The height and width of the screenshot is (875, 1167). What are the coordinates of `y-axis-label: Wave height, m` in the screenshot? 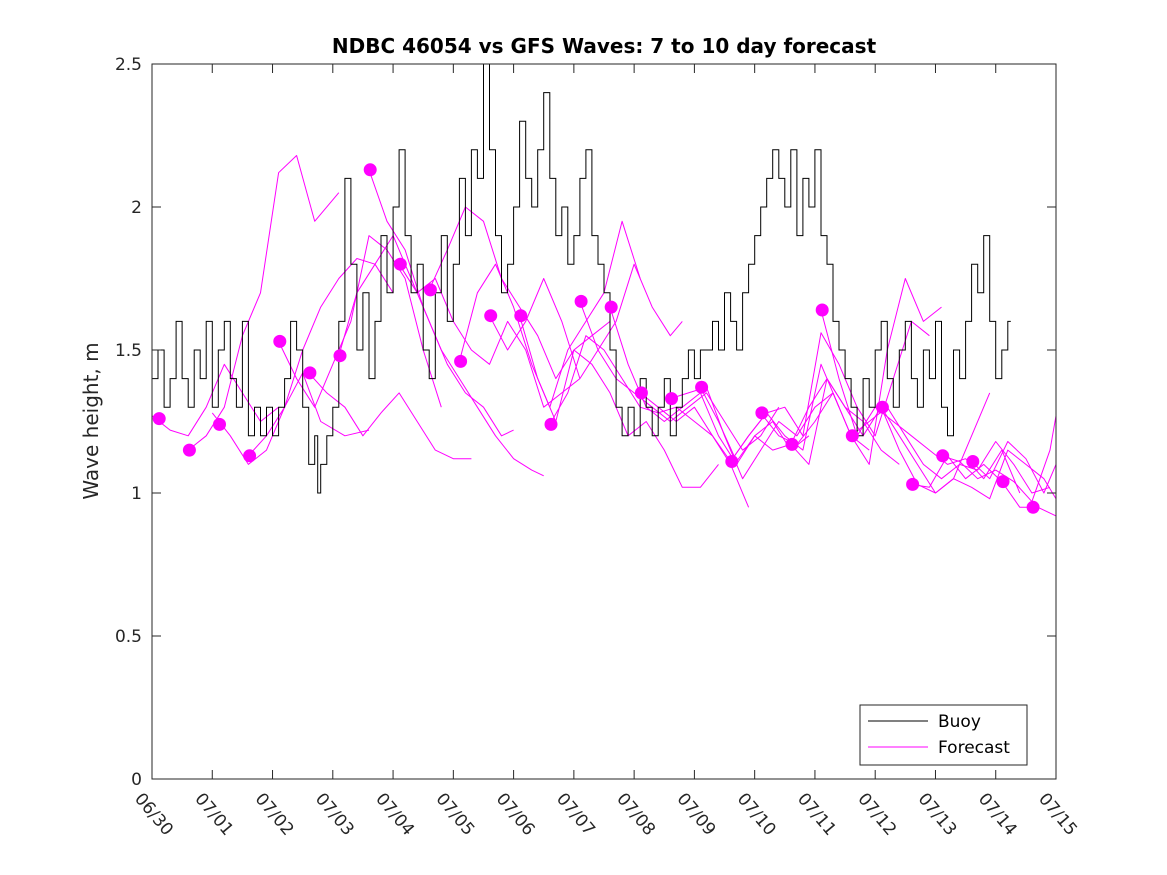 It's located at (91, 420).